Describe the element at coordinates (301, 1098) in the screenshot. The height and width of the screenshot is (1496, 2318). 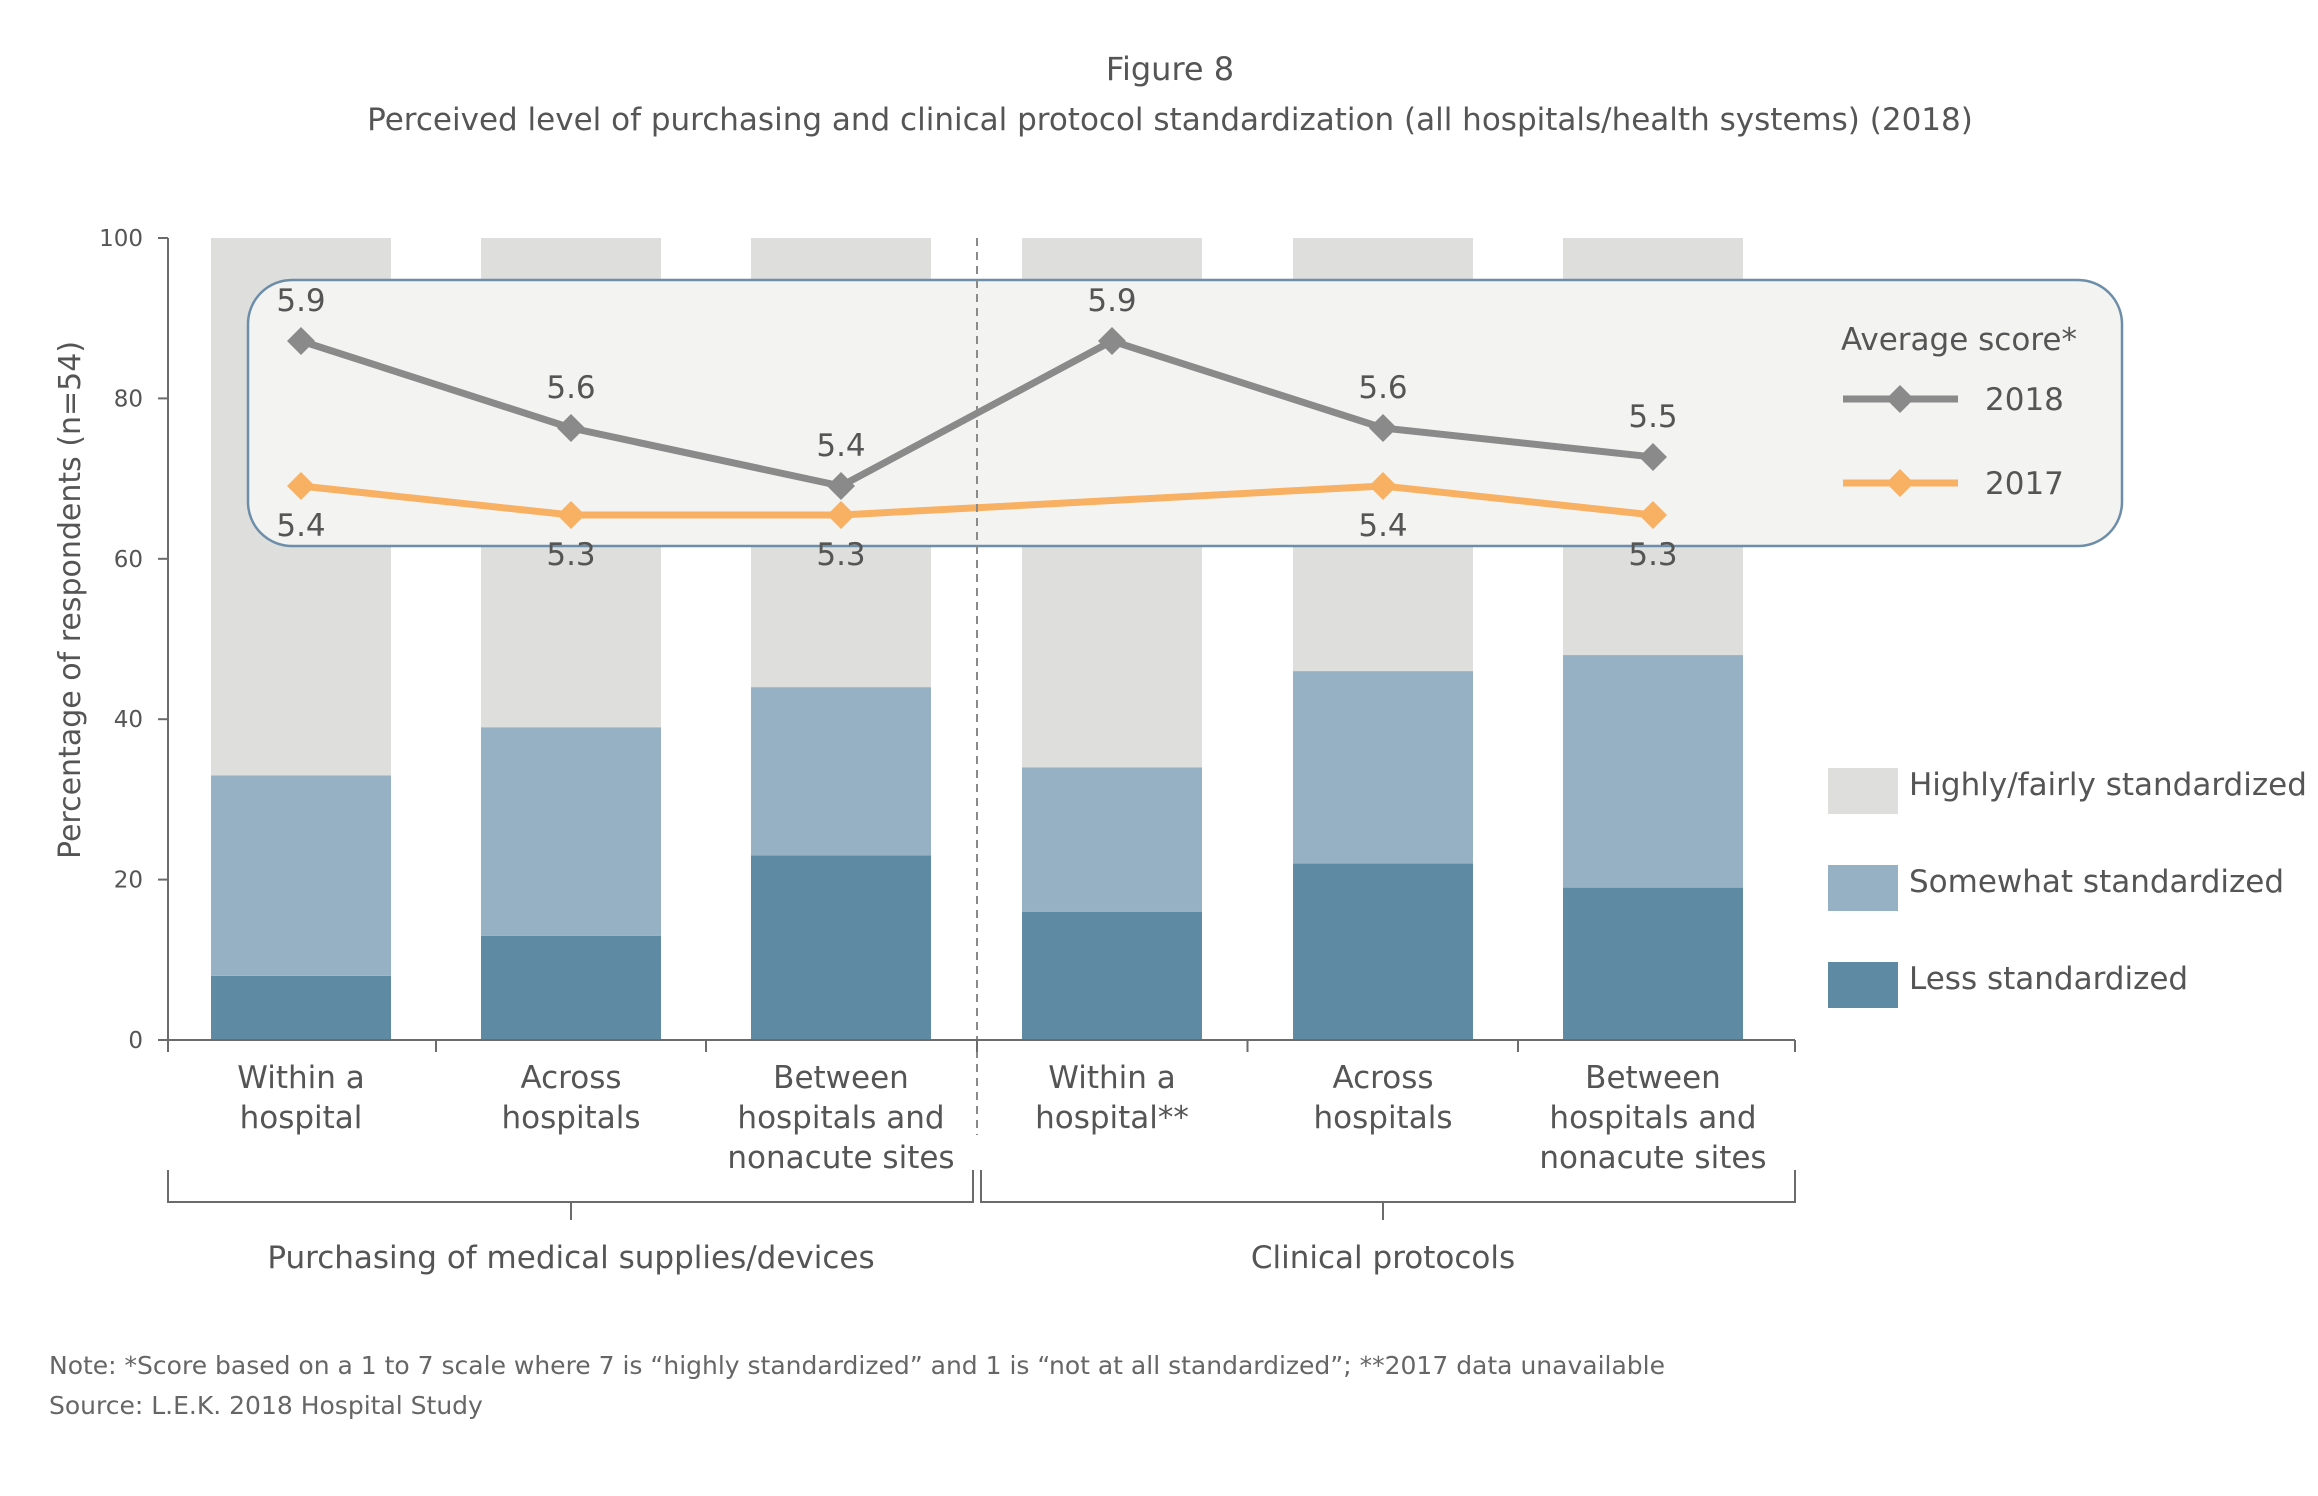
I see `category-label-1: Within a hospital` at that location.